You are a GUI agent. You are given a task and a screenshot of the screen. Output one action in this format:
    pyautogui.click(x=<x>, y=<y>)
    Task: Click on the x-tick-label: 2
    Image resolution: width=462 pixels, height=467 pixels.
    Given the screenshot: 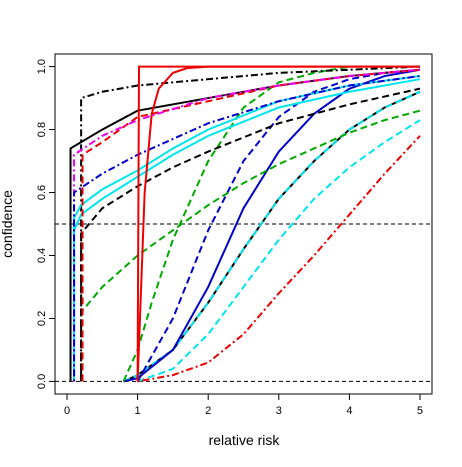 What is the action you would take?
    pyautogui.click(x=208, y=411)
    